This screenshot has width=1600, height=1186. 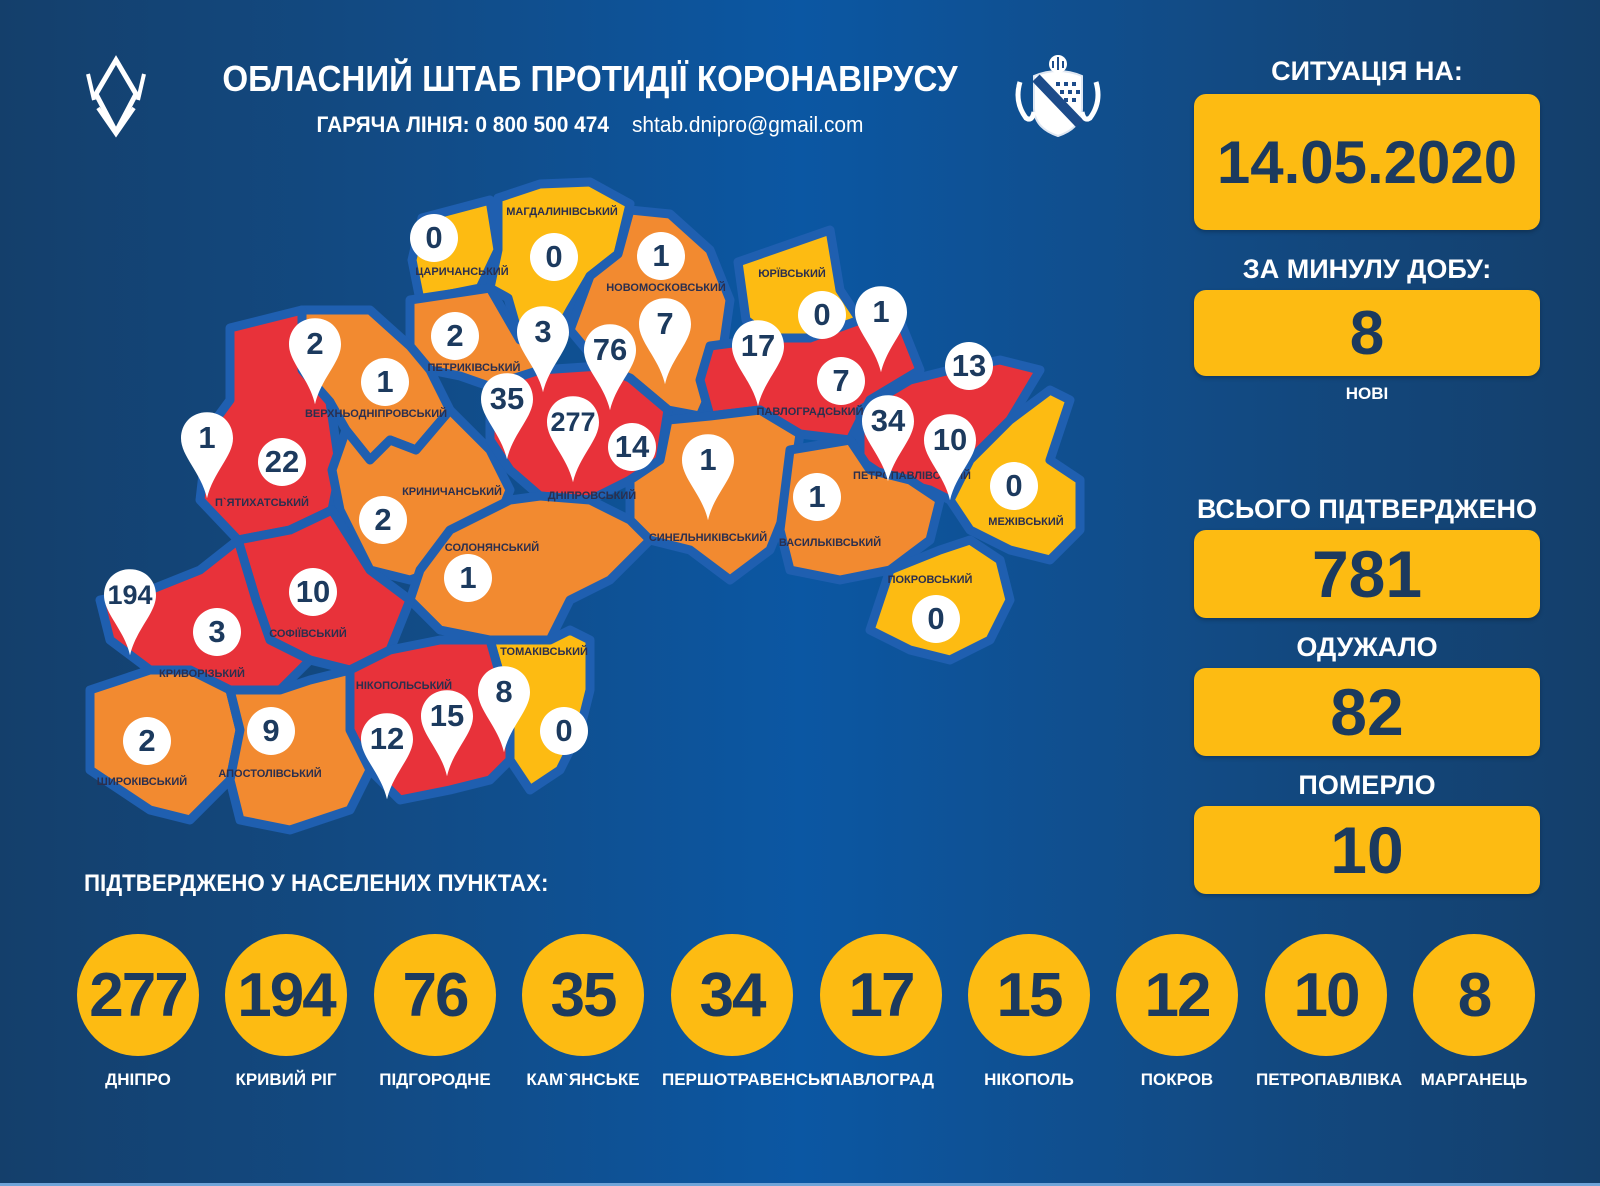 I want to click on settlement-item: 8 МАРГАНЕЦЬ, so click(x=1474, y=1012).